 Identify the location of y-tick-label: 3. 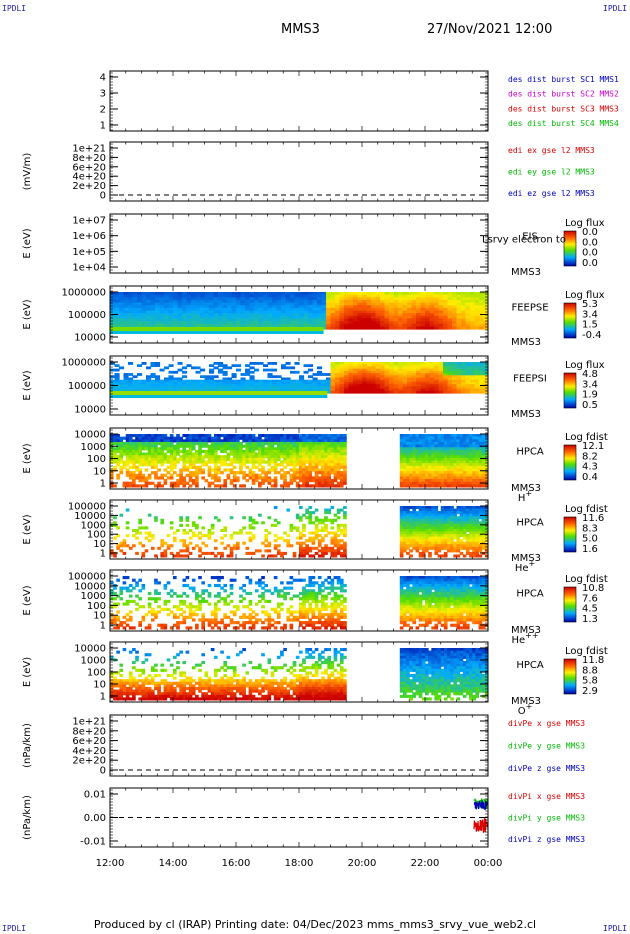
(103, 94).